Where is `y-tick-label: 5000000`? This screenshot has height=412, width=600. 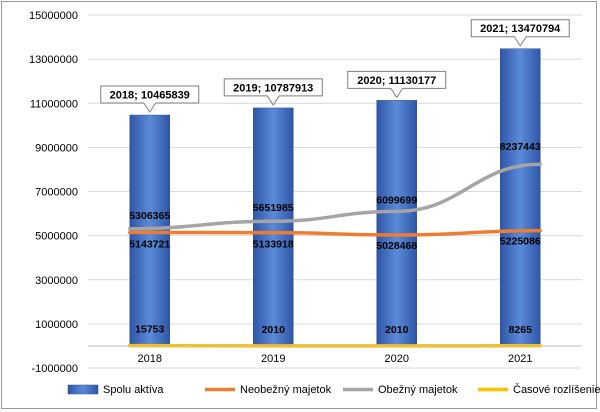 y-tick-label: 5000000 is located at coordinates (56, 237).